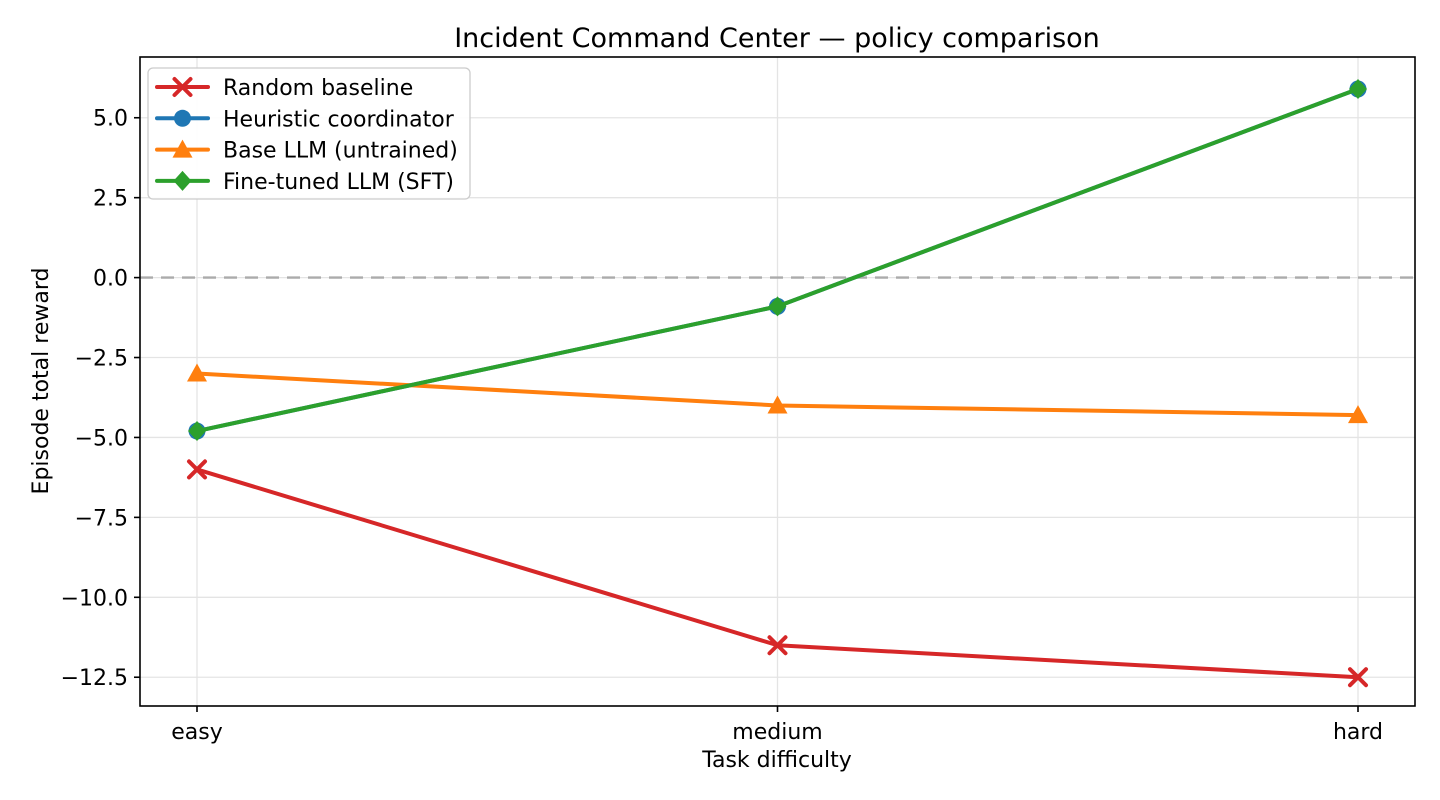 This screenshot has height=800, width=1440. What do you see at coordinates (197, 732) in the screenshot?
I see `x-tick-label: easy` at bounding box center [197, 732].